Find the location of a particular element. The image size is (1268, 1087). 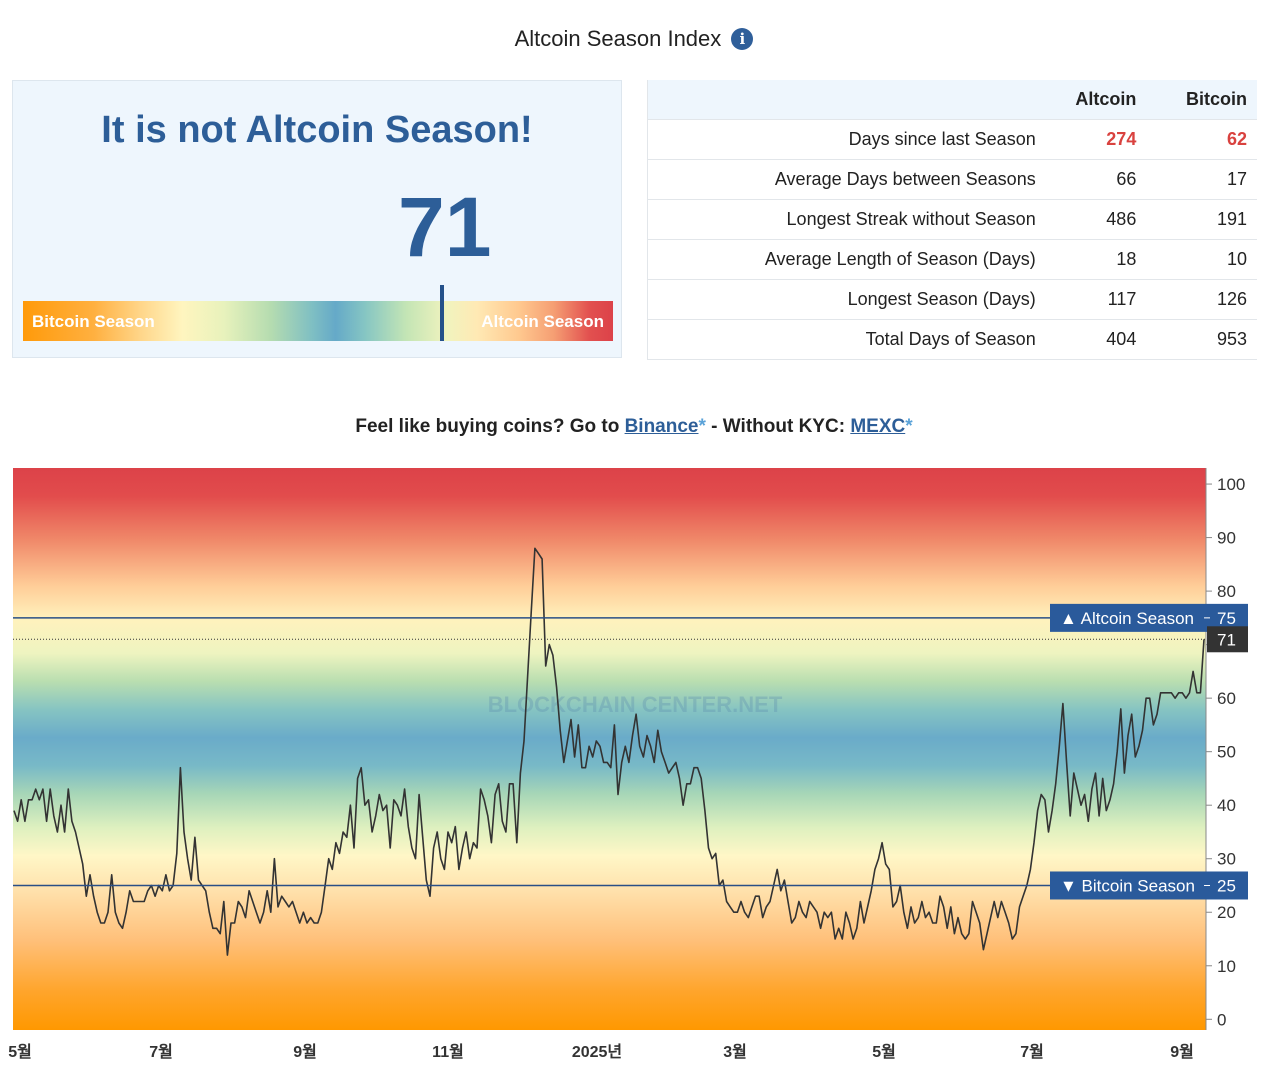

current-value-label: 71 is located at coordinates (1226, 639).